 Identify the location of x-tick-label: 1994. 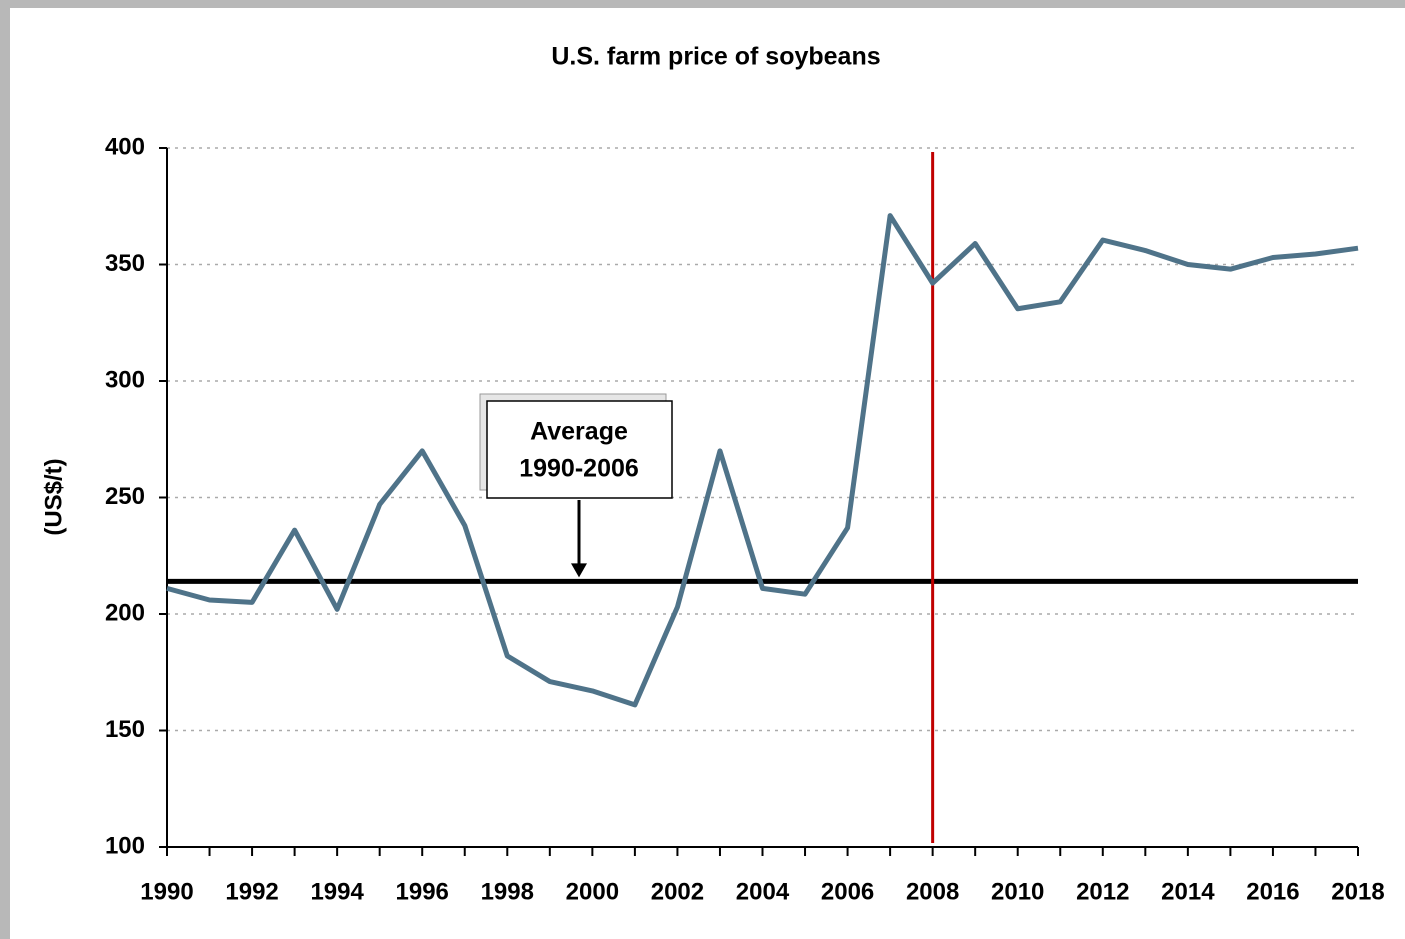
(337, 891).